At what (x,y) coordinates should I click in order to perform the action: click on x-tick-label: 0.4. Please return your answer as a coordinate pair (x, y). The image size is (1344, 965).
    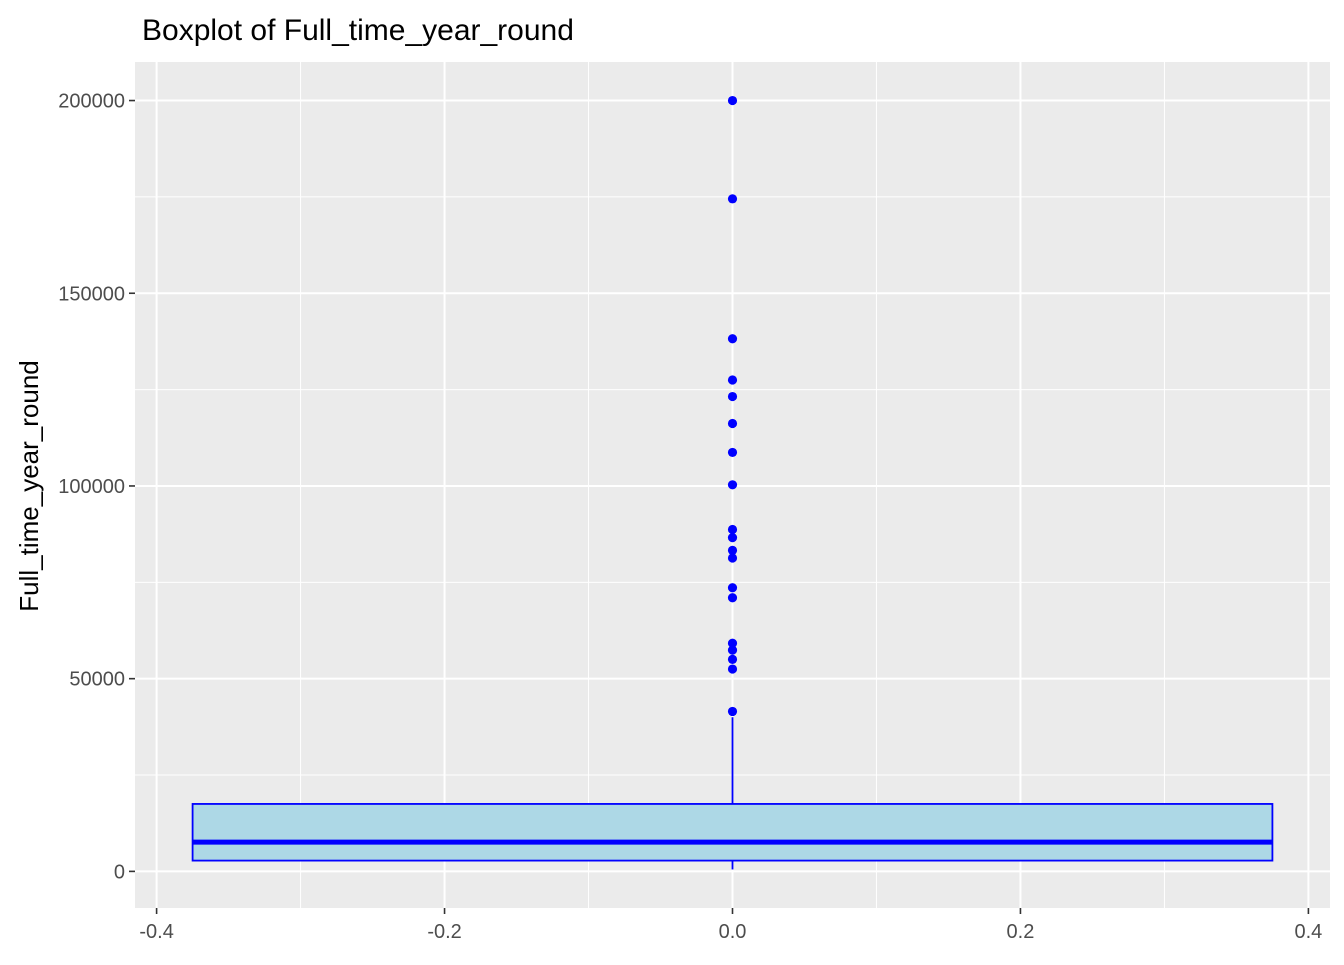
    Looking at the image, I should click on (1308, 932).